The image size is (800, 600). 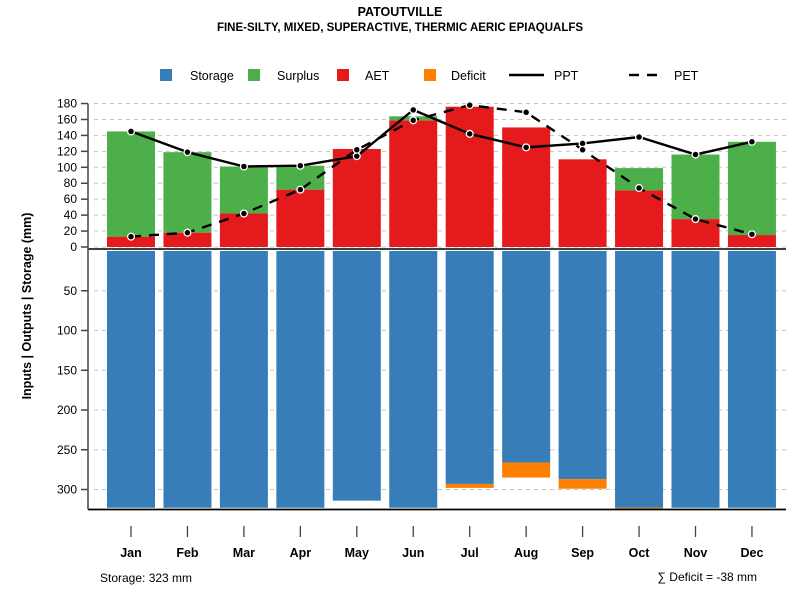 What do you see at coordinates (526, 553) in the screenshot?
I see `x-tick-label: Aug` at bounding box center [526, 553].